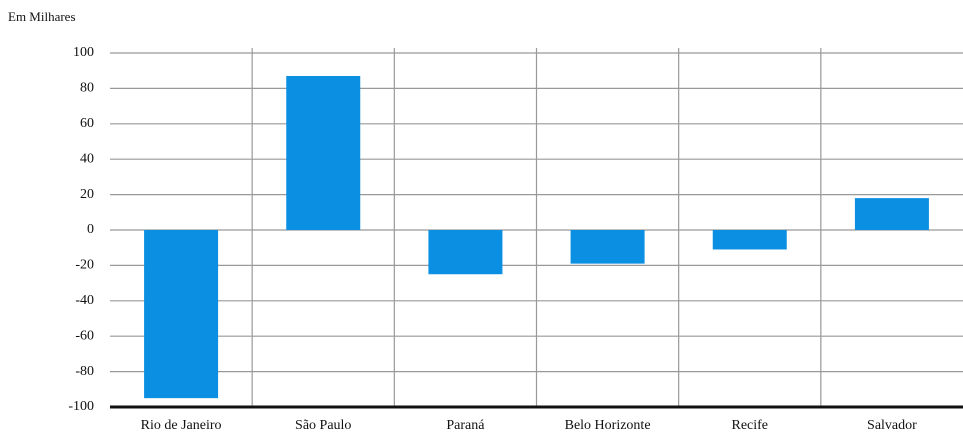  Describe the element at coordinates (90, 229) in the screenshot. I see `y-tick-label: 0` at that location.